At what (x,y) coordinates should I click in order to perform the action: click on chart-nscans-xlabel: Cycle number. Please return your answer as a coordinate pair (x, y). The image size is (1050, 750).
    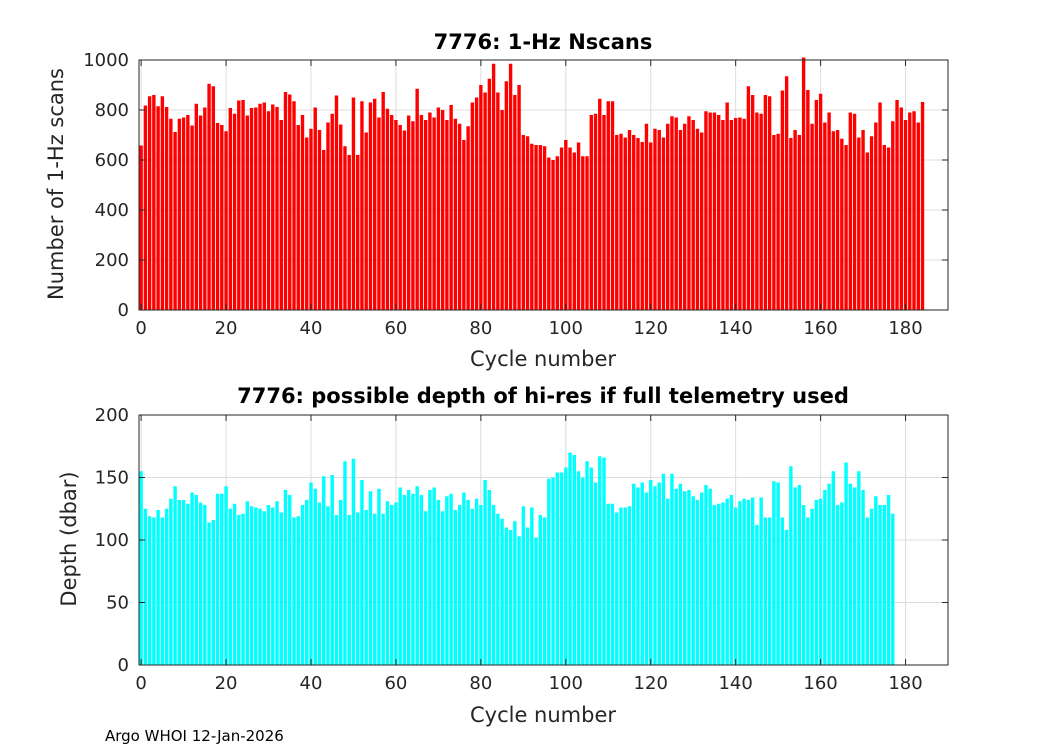
    Looking at the image, I should click on (543, 359).